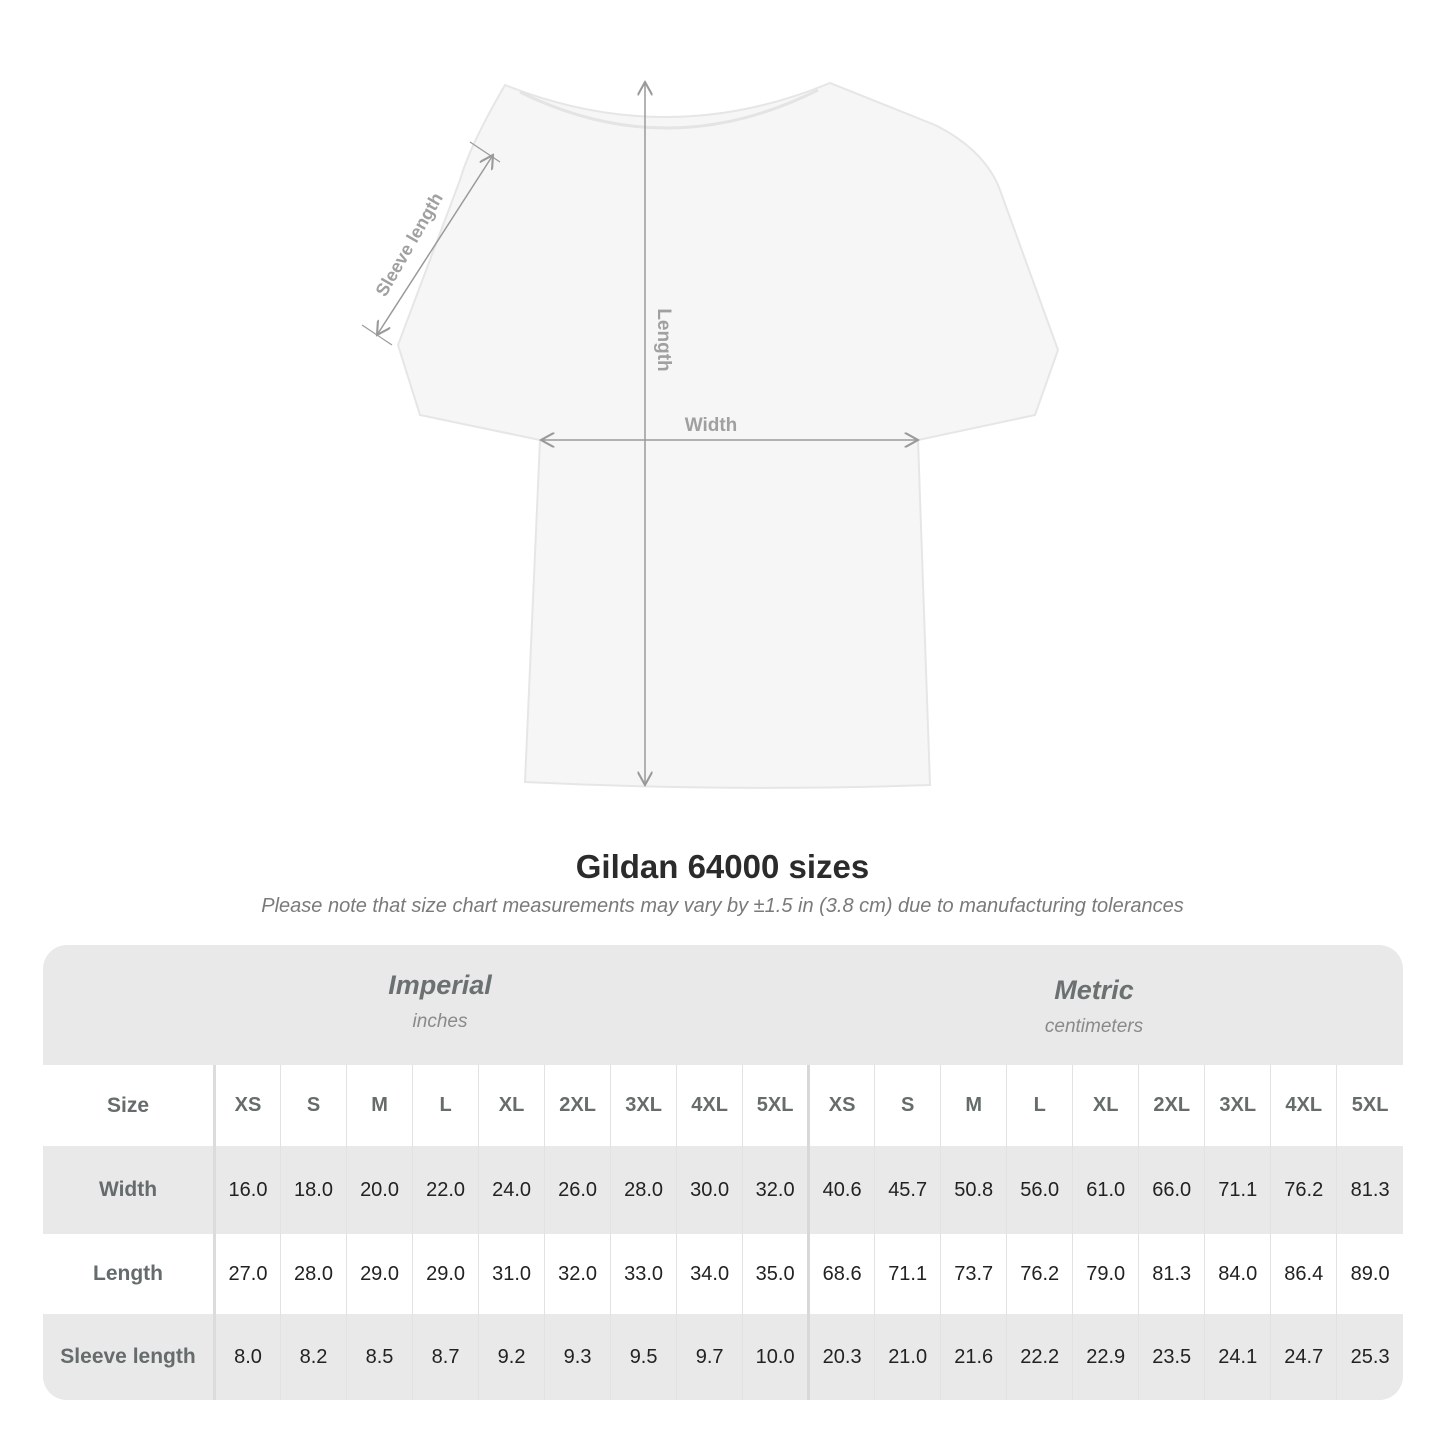 Image resolution: width=1445 pixels, height=1445 pixels. Describe the element at coordinates (511, 1357) in the screenshot. I see `imperial-value-cell: 9.2` at that location.